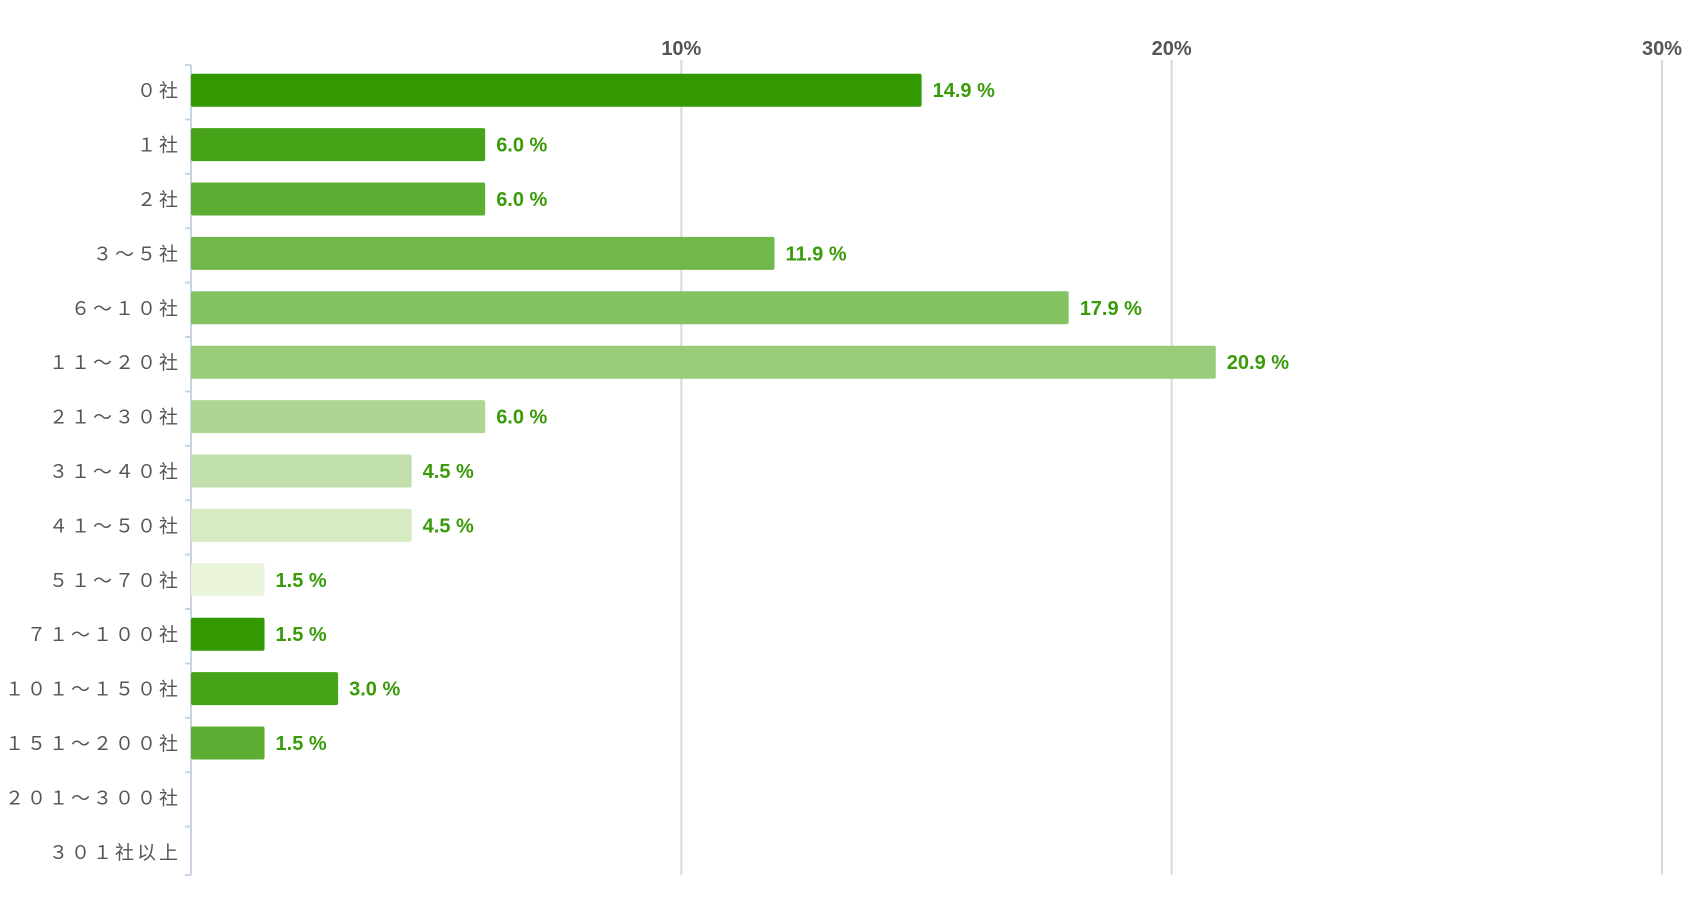  What do you see at coordinates (1111, 309) in the screenshot?
I see `data-label: 17.9 %` at bounding box center [1111, 309].